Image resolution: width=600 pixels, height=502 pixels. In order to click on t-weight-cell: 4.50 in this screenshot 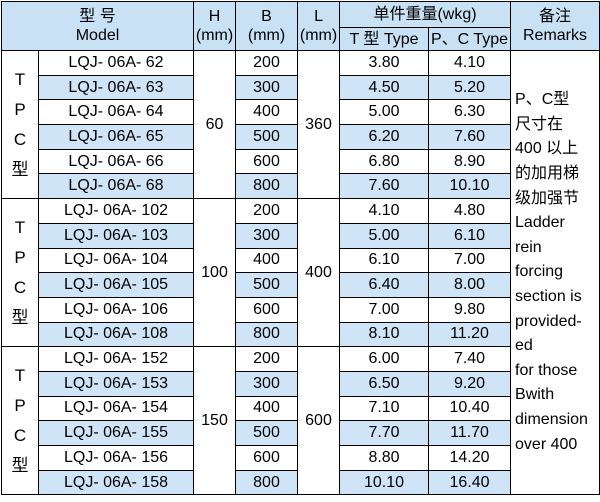, I will do `click(384, 87)`.